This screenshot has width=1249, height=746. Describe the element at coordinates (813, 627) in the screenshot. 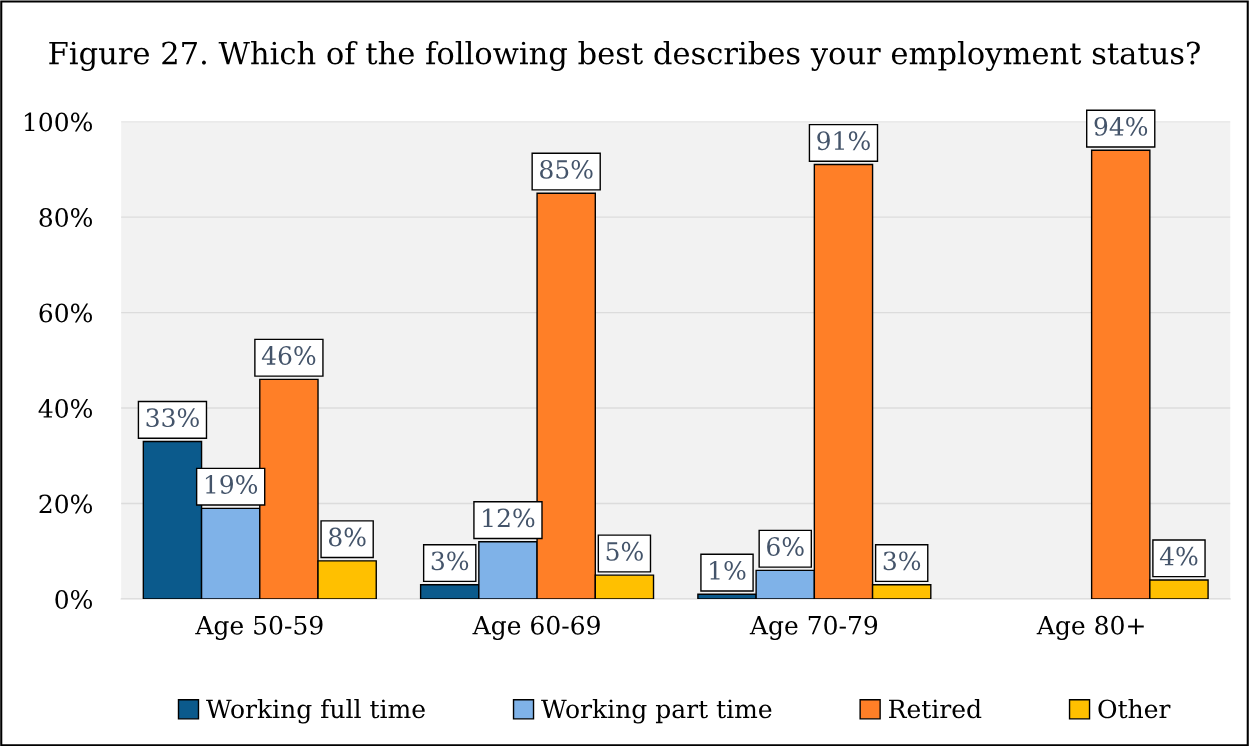

I see `x-tick-label: Age 70-79` at that location.